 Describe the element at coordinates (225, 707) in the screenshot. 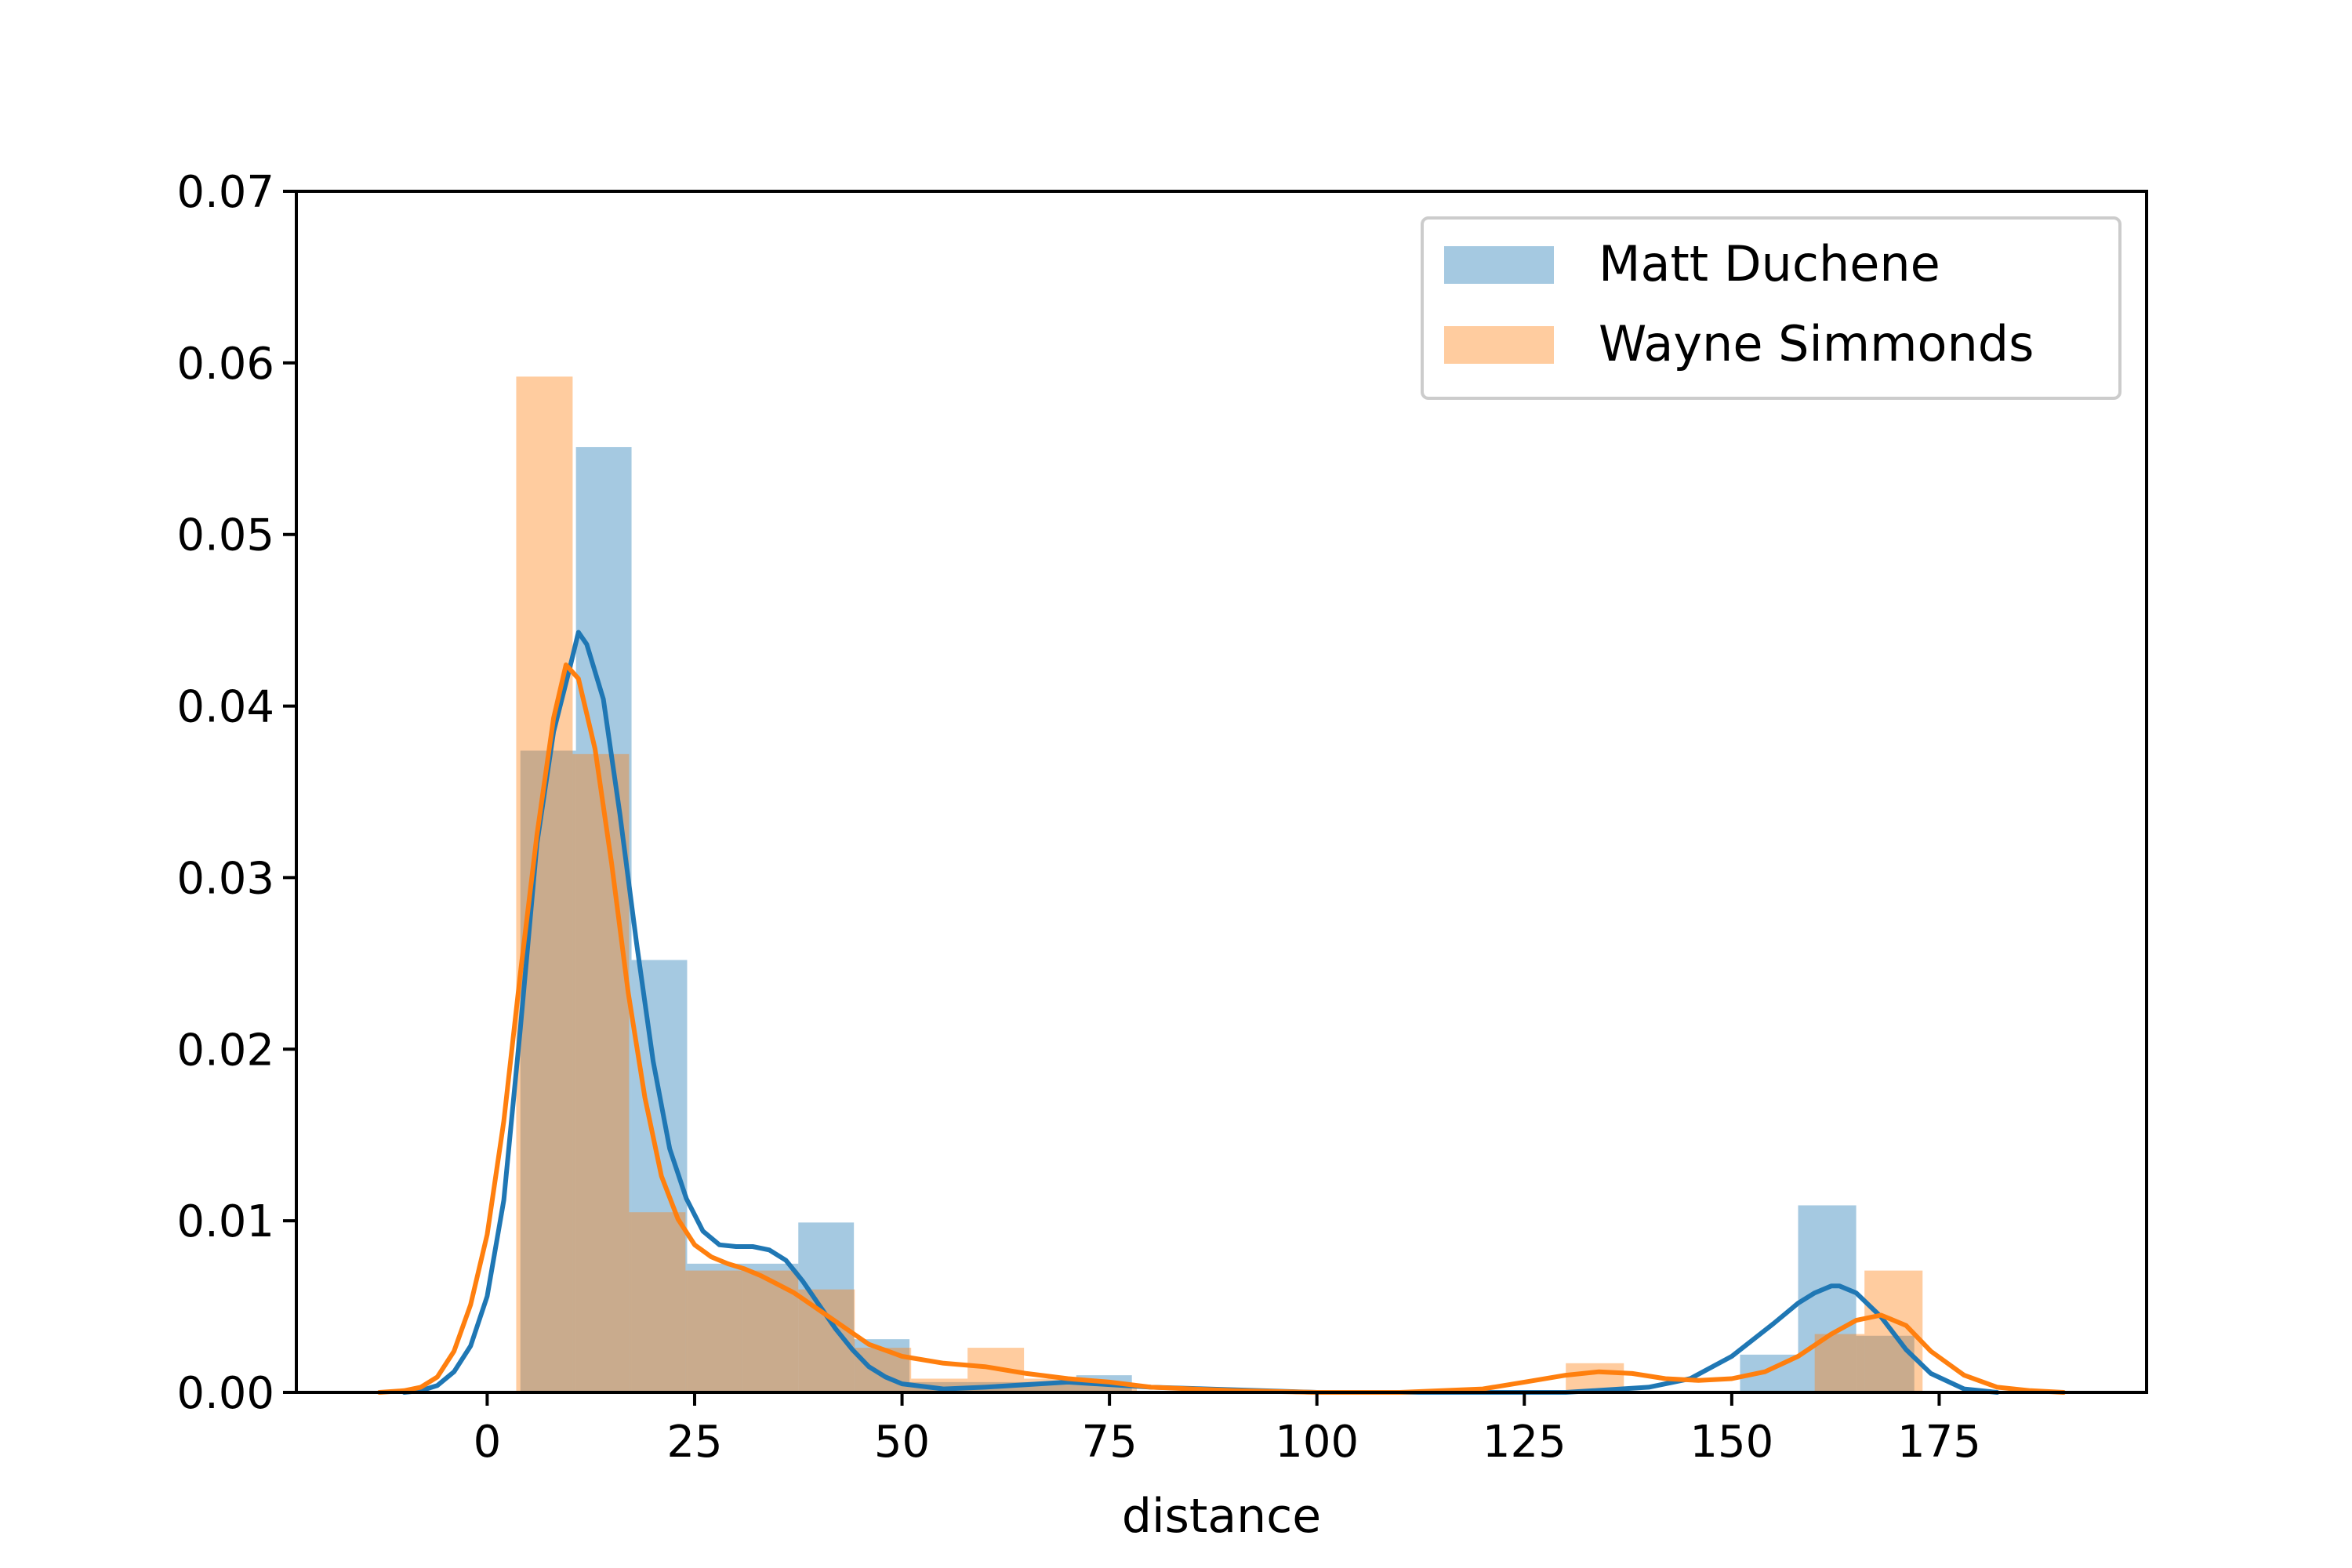

I see `y-tick-label: 0.04` at that location.